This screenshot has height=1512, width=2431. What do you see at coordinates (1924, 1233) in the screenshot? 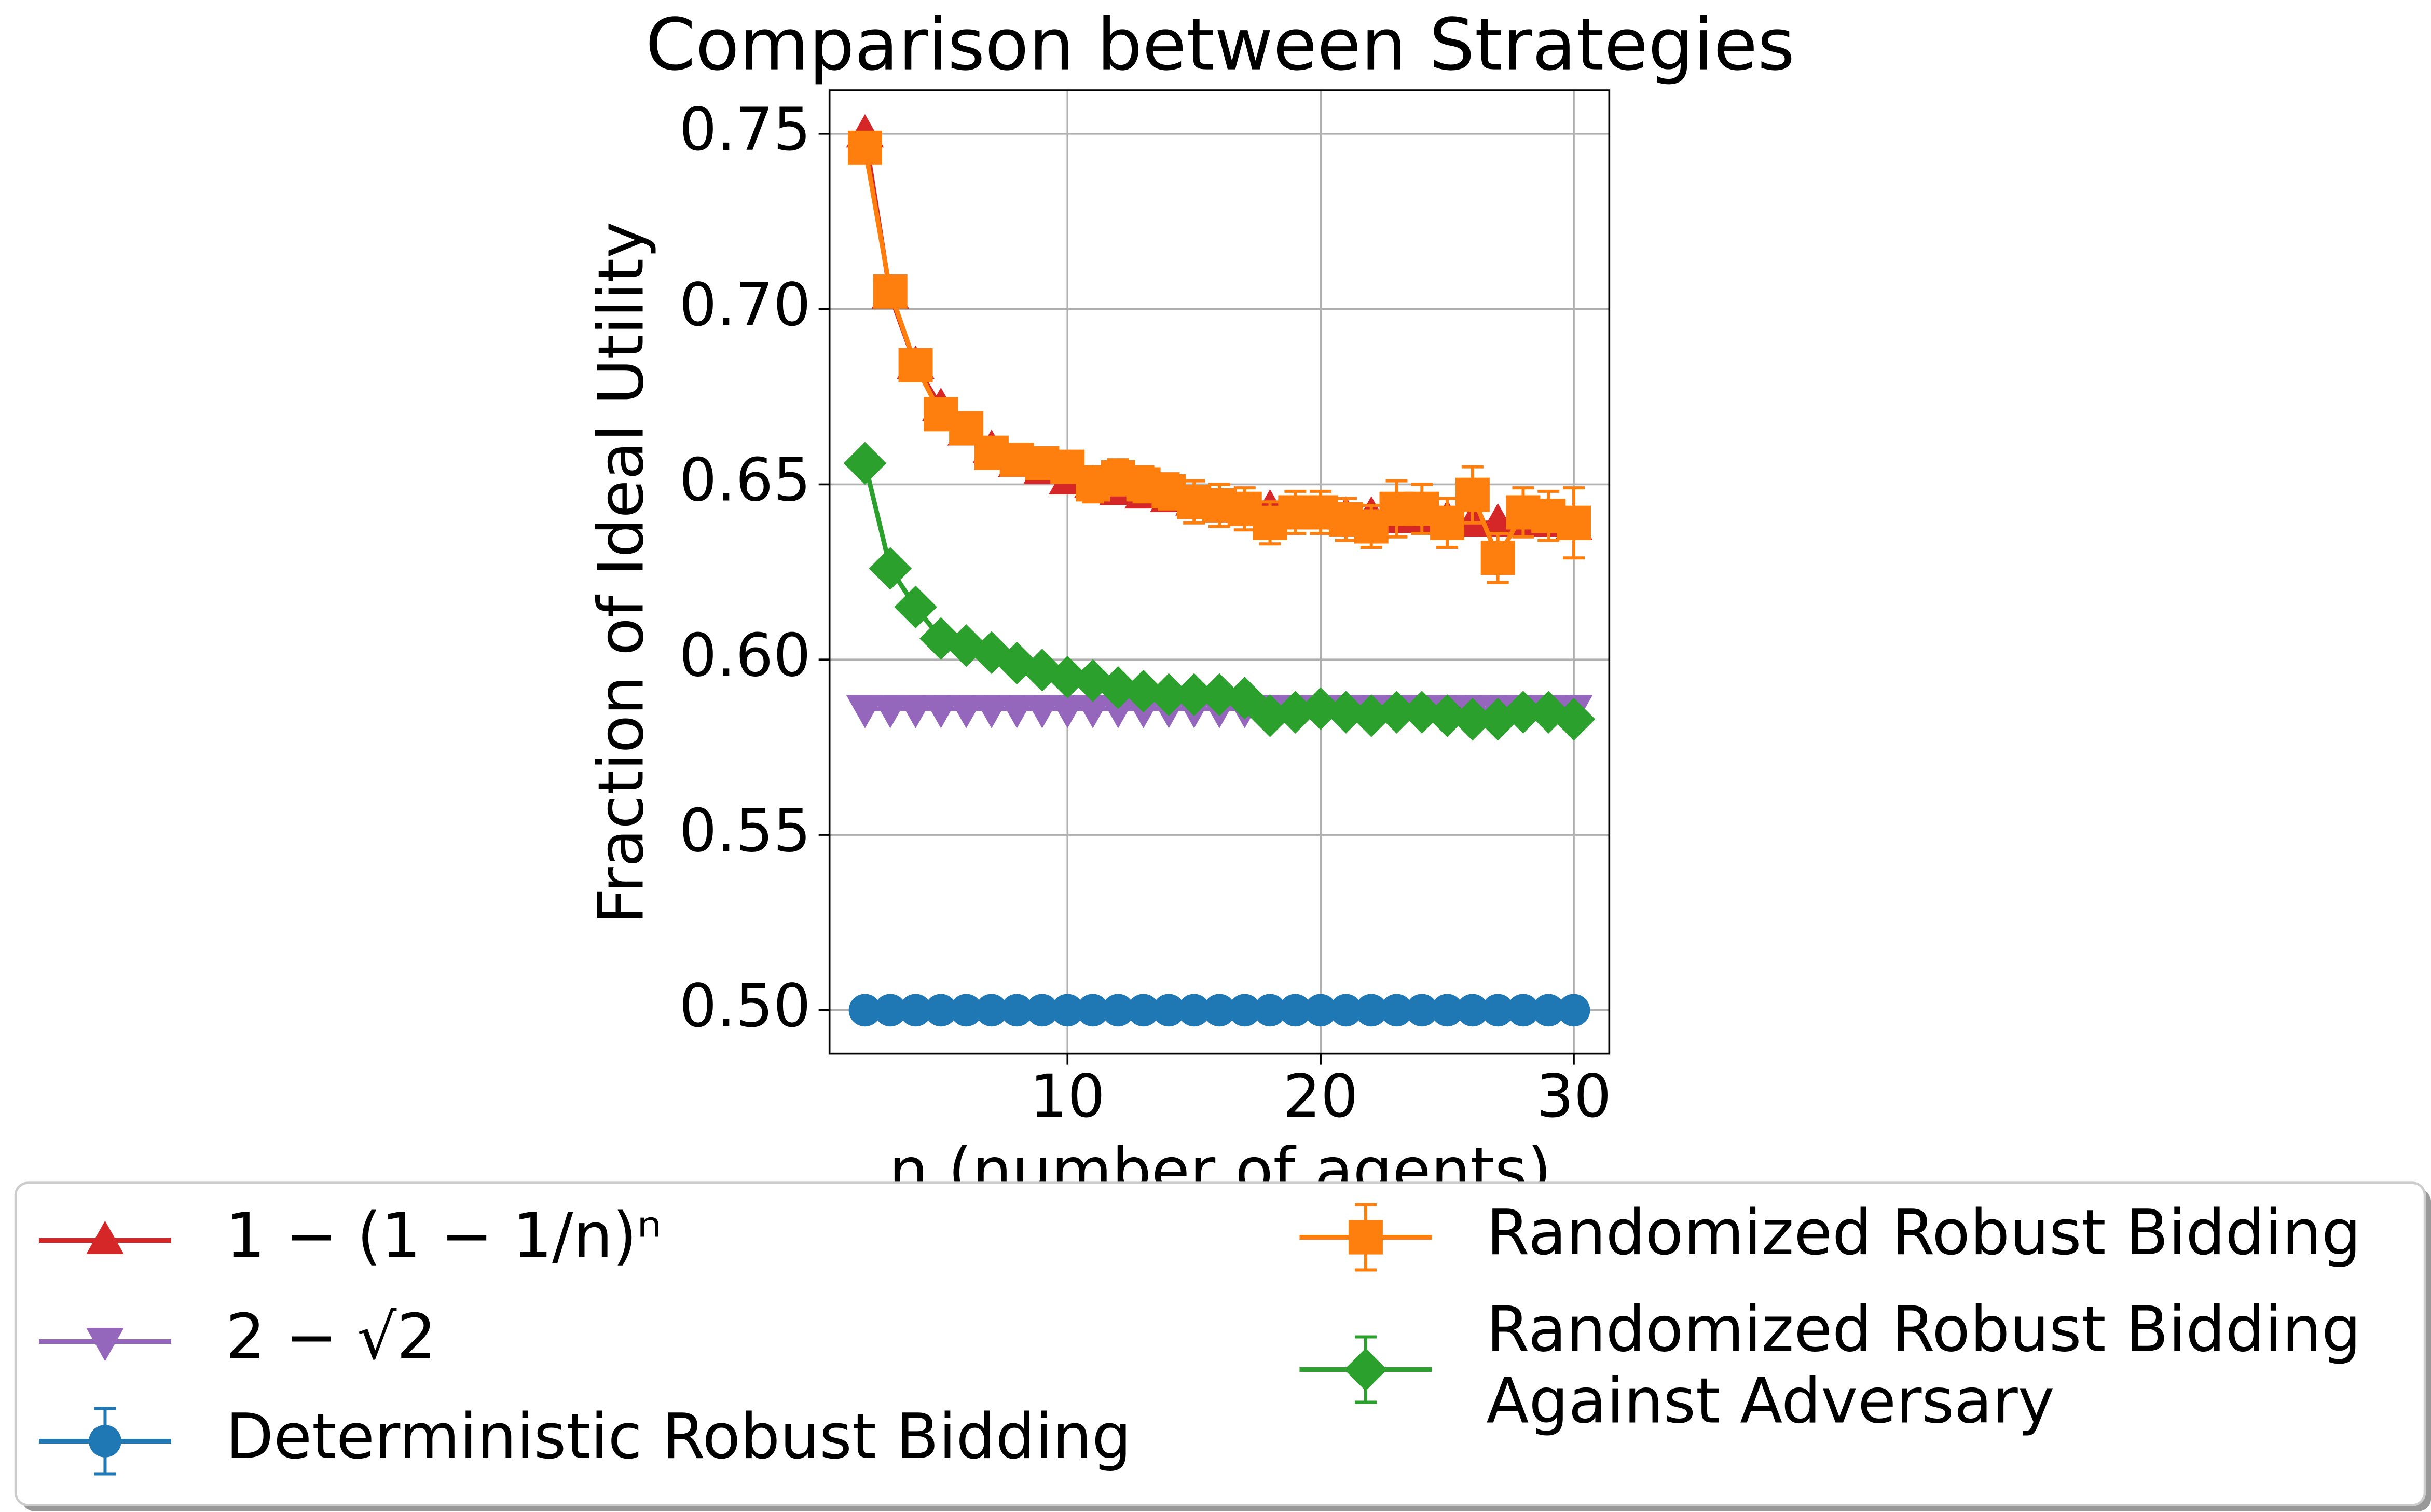
I see `legend-label: Randomized Robust Bidding` at bounding box center [1924, 1233].